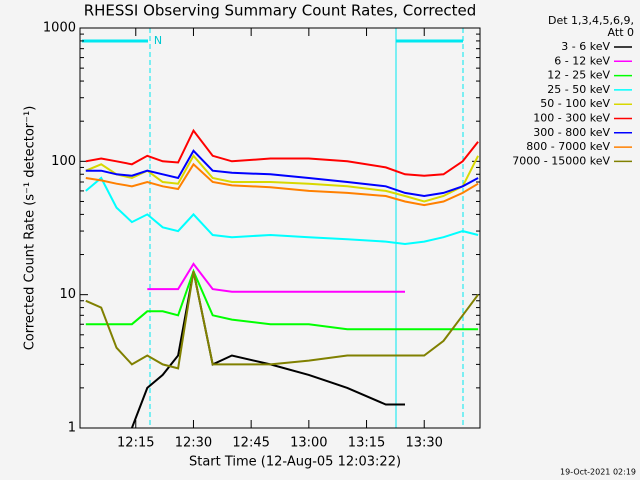 This screenshot has height=480, width=640. What do you see at coordinates (561, 160) in the screenshot?
I see `legend-label: 7000 - 15000 keV` at bounding box center [561, 160].